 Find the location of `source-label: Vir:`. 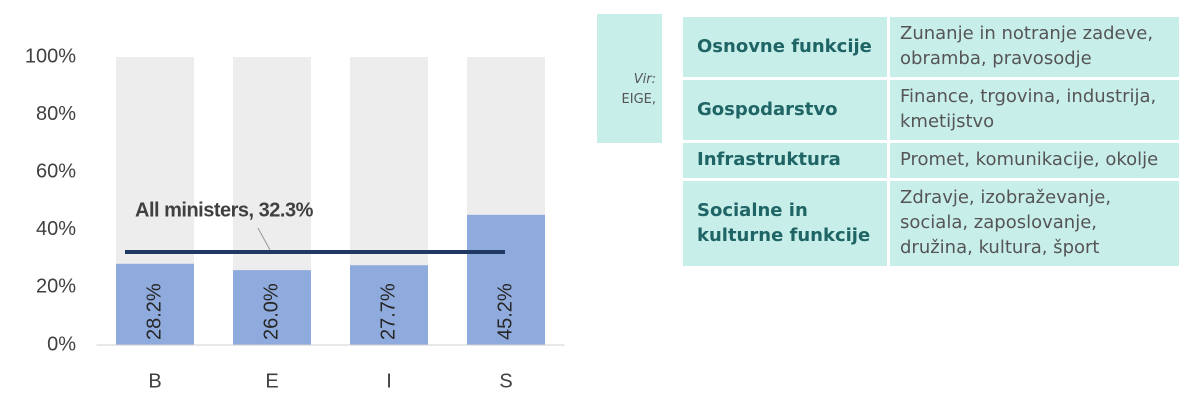

source-label: Vir: is located at coordinates (644, 79).